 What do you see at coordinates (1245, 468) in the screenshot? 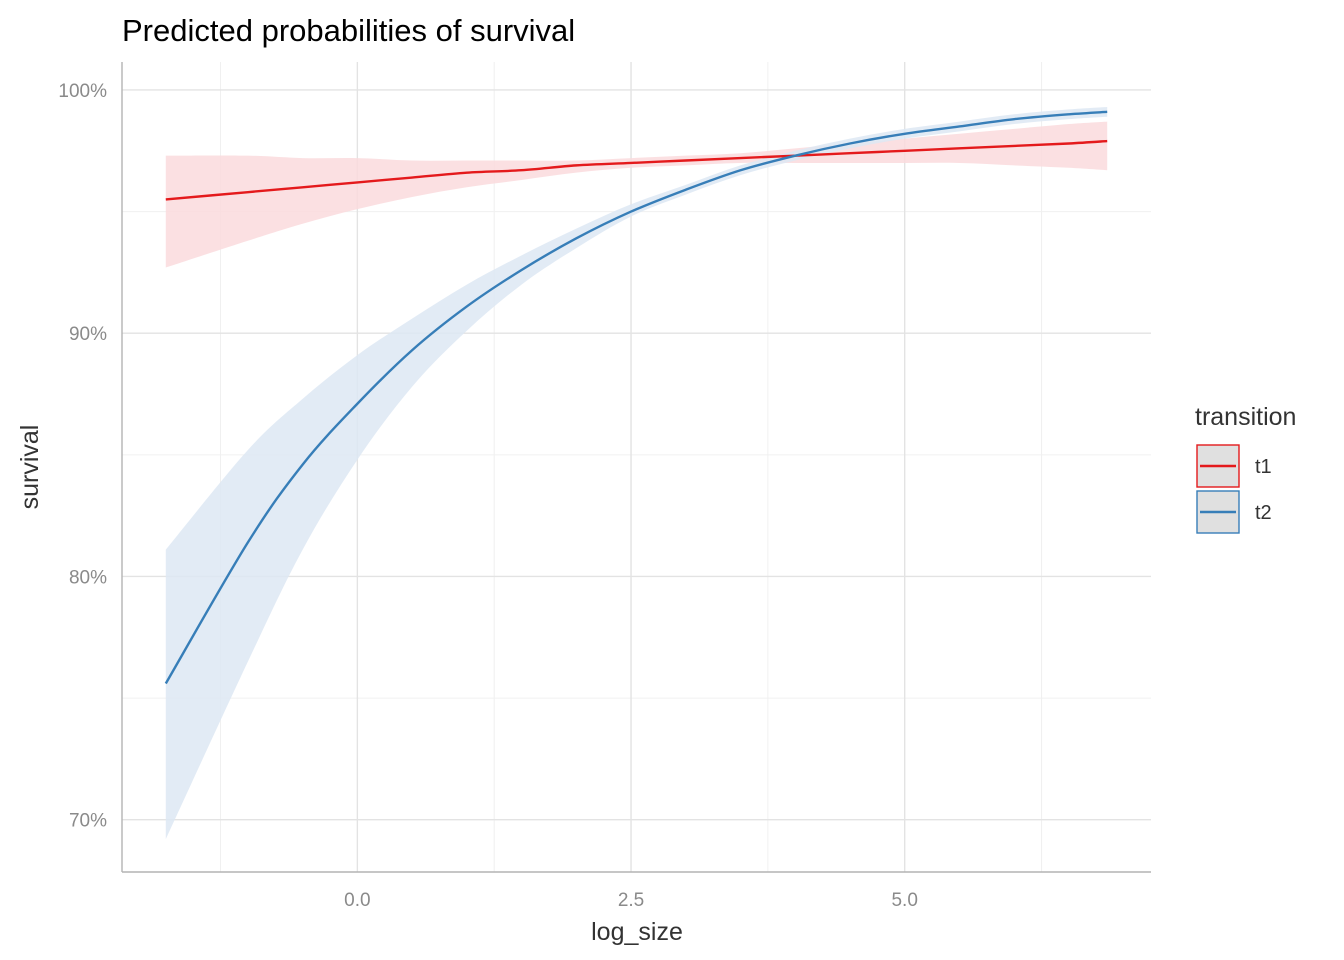
I see `legend: transition t1 t2` at bounding box center [1245, 468].